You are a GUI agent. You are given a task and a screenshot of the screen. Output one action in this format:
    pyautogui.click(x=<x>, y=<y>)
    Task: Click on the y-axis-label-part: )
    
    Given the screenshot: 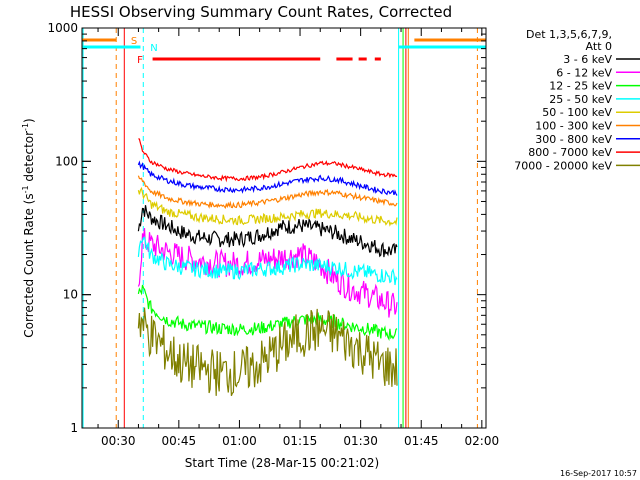 What is the action you would take?
    pyautogui.click(x=29, y=120)
    